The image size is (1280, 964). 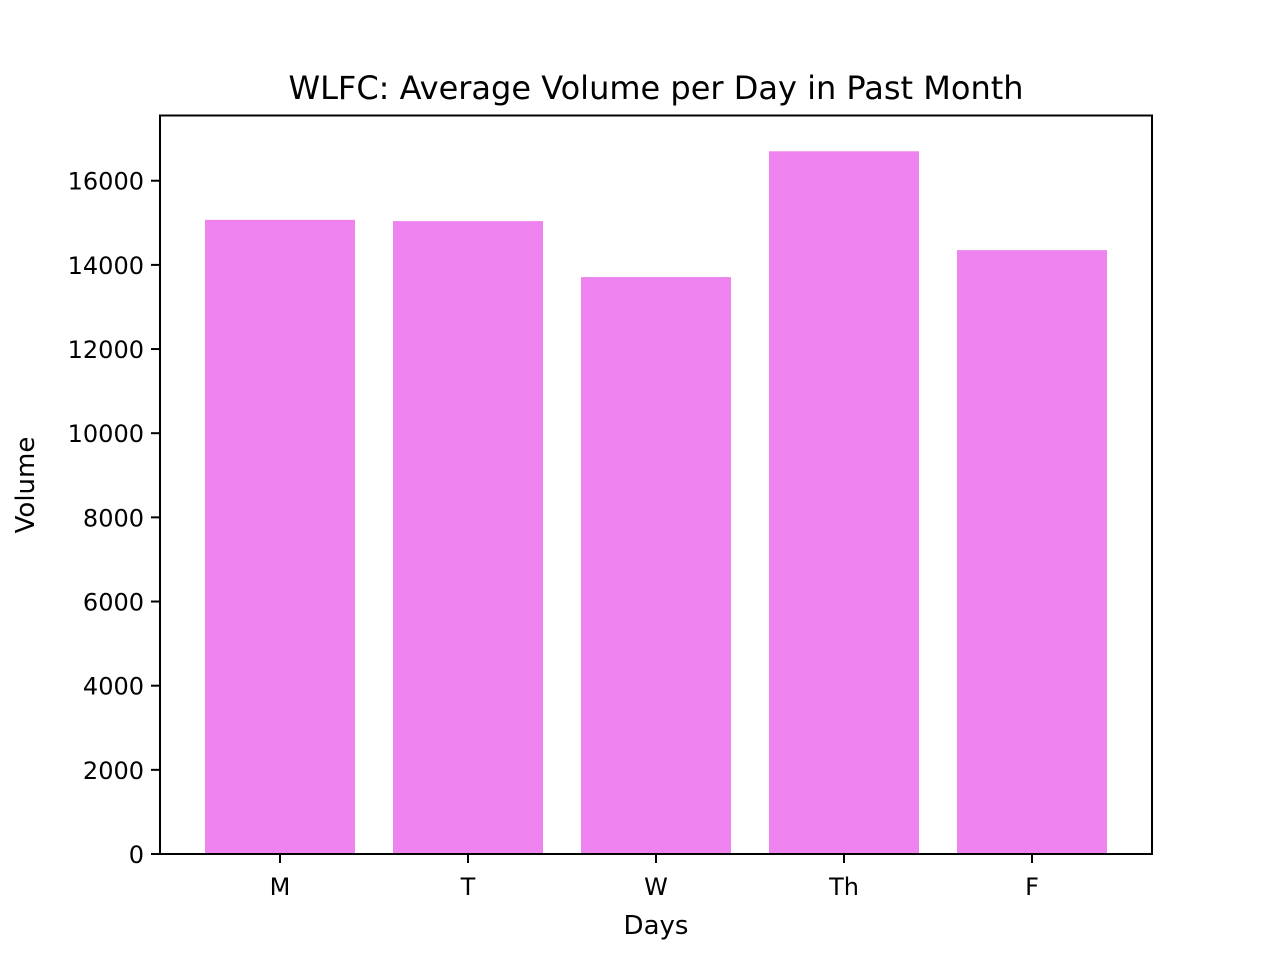 I want to click on bar-th, so click(x=844, y=502).